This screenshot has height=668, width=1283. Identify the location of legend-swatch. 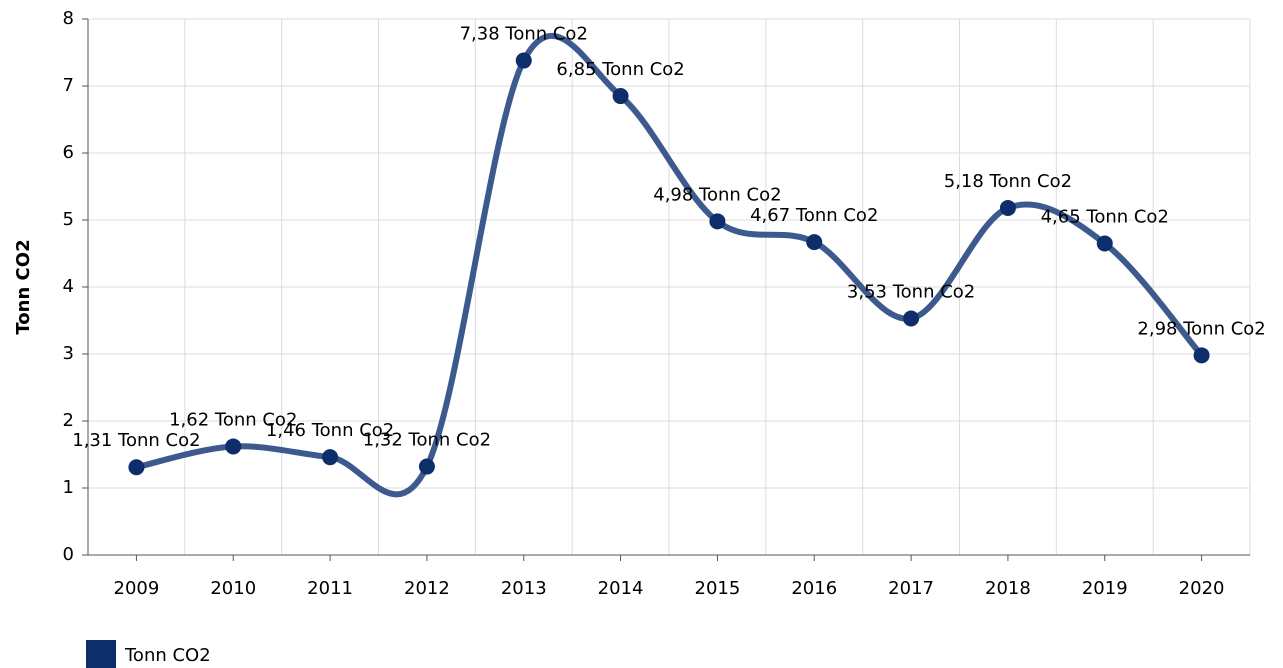
(101, 654).